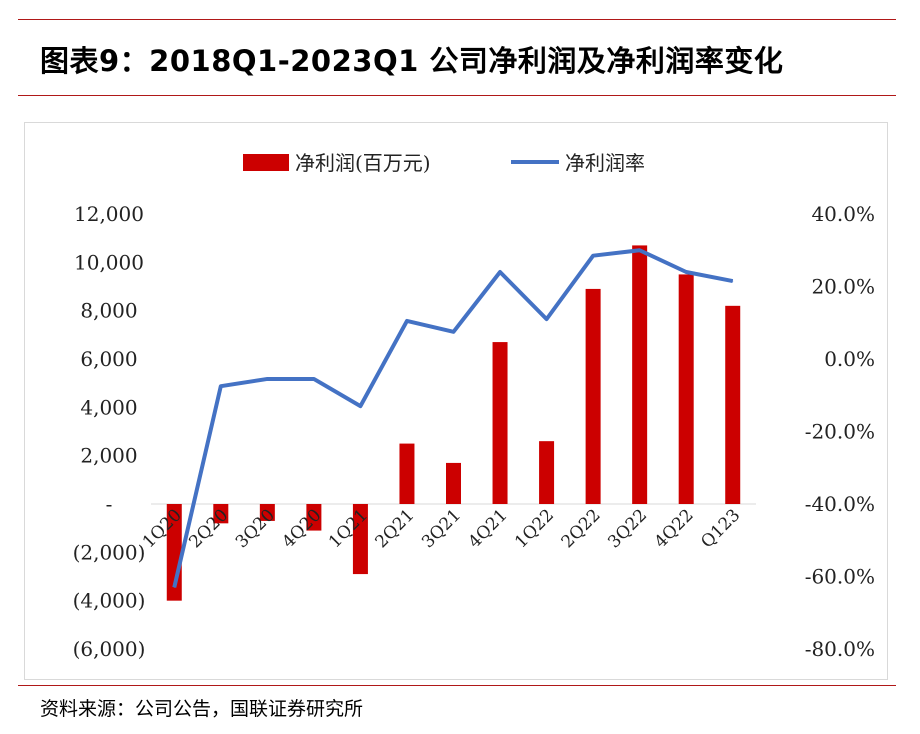 Image resolution: width=920 pixels, height=734 pixels. I want to click on x-tick-label: 4Q21, so click(488, 528).